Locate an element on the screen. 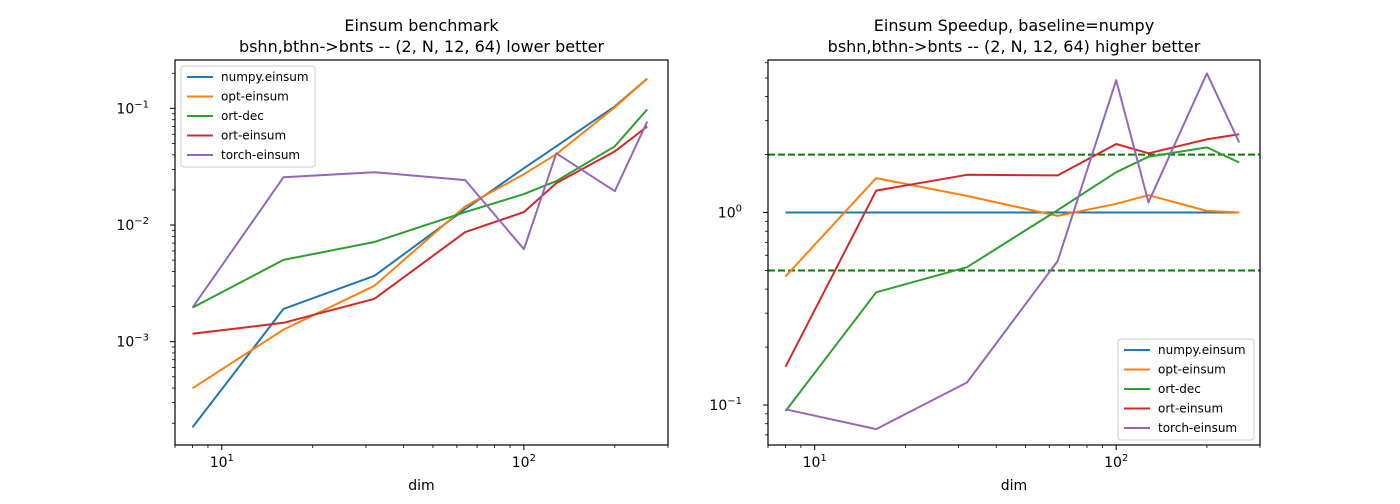 This screenshot has height=504, width=1400. chart-title: Einsum Speedup, baseline=numpy is located at coordinates (1014, 25).